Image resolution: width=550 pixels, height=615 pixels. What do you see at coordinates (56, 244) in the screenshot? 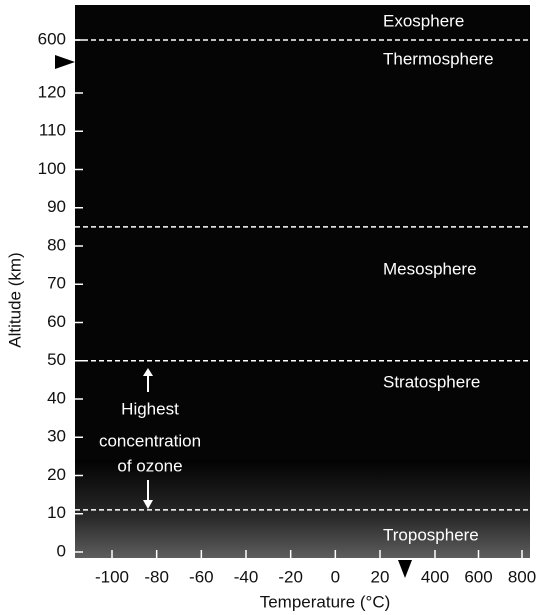
I see `y-tick-label: 80` at bounding box center [56, 244].